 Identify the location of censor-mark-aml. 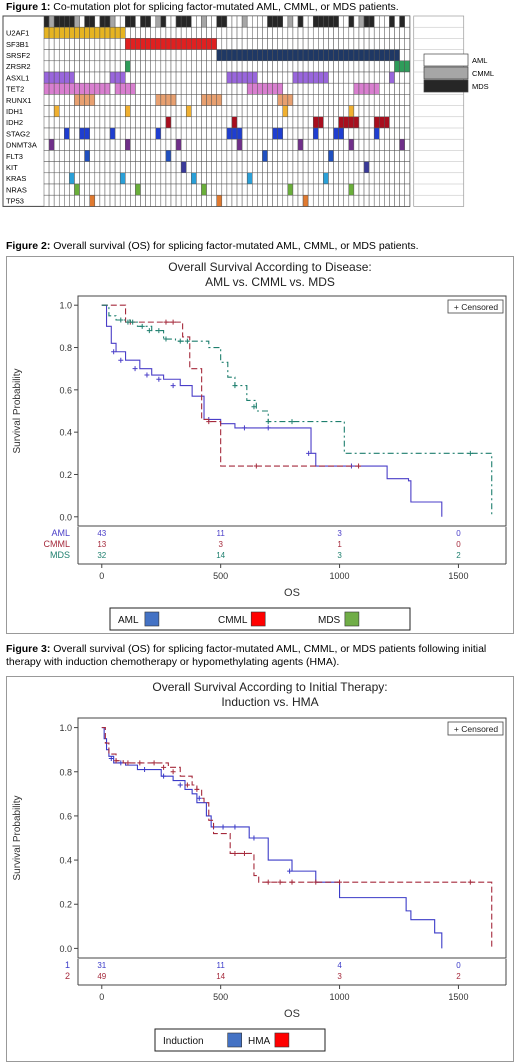
(309, 453).